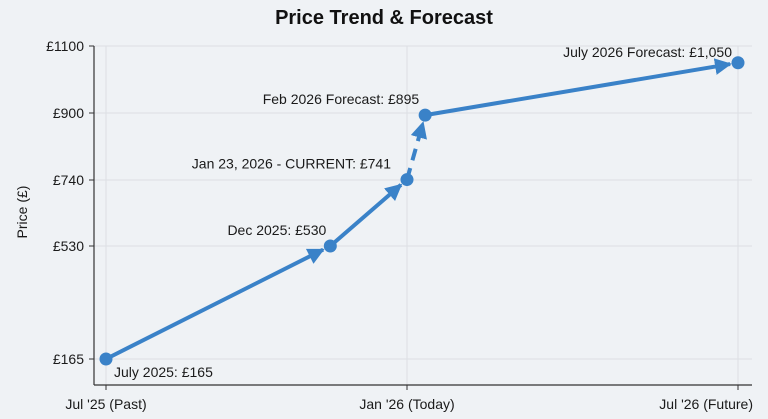 The height and width of the screenshot is (419, 768). I want to click on data-label: July 2025: £165, so click(163, 372).